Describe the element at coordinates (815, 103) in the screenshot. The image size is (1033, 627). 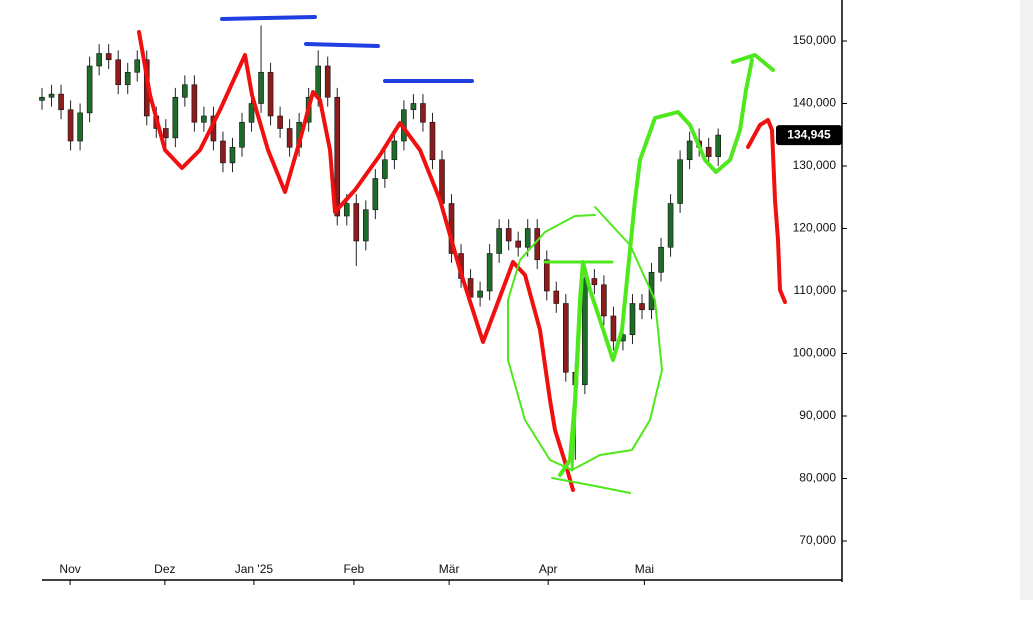
I see `y-tick-label: 140,000` at that location.